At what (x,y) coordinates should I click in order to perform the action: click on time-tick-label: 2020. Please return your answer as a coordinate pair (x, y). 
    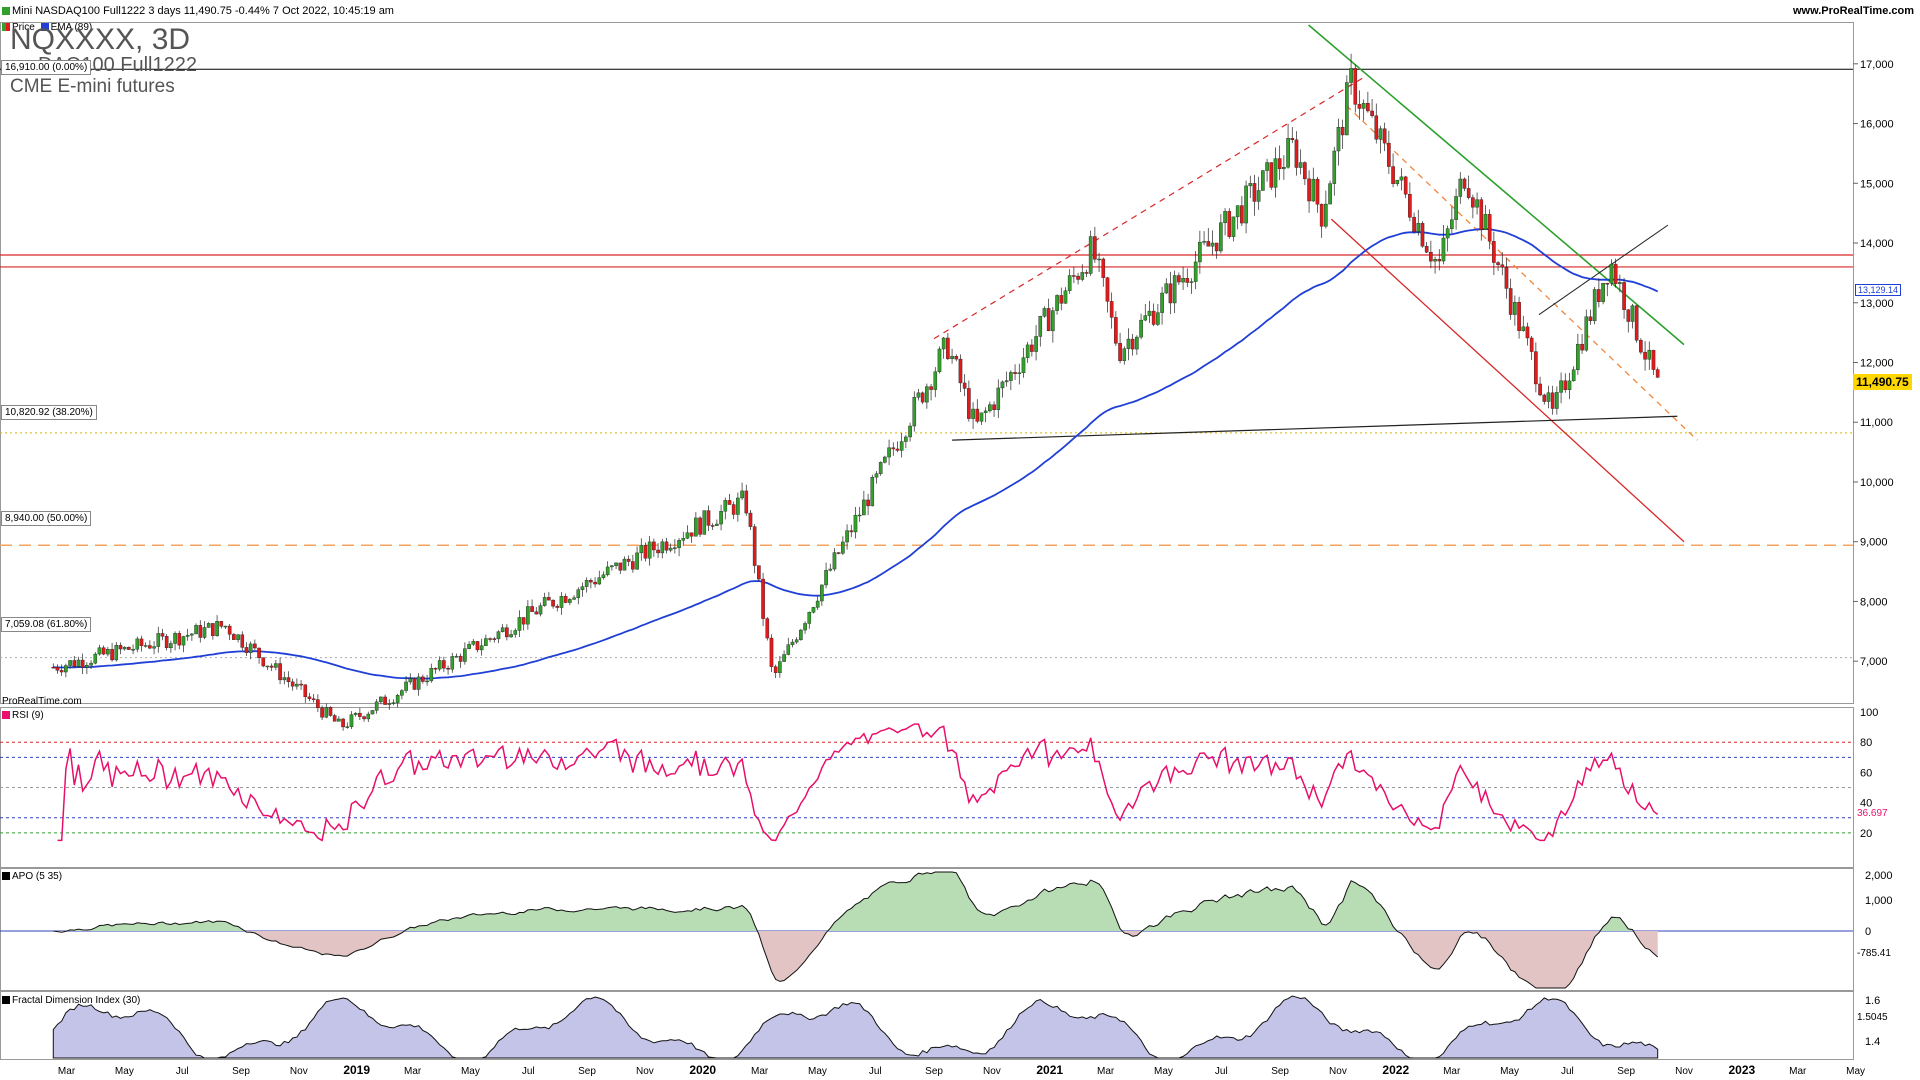
    Looking at the image, I should click on (702, 1070).